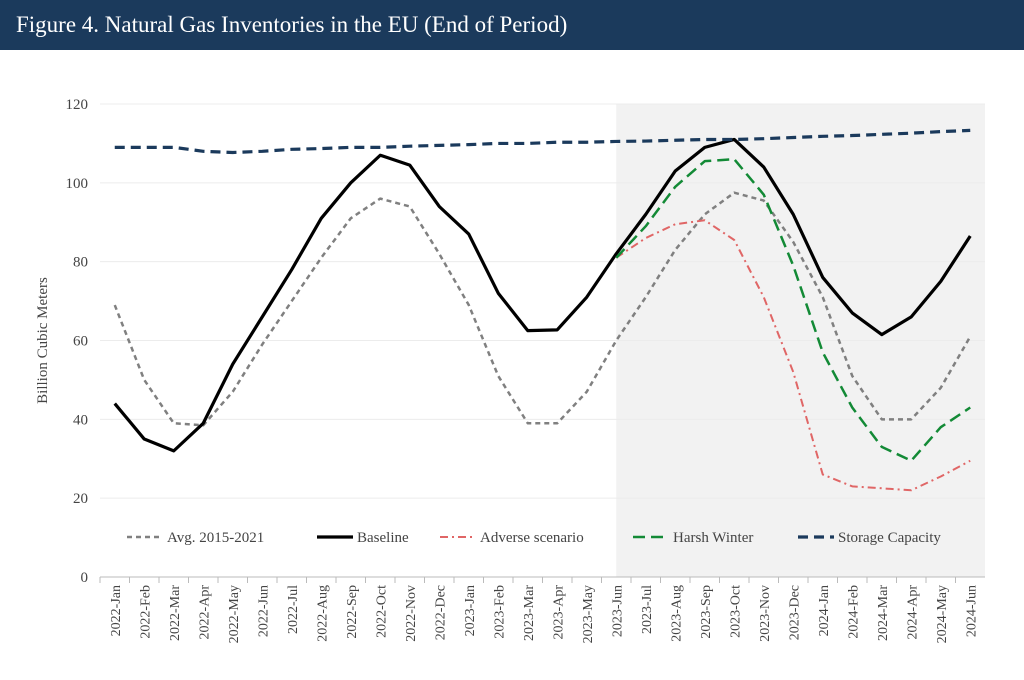  I want to click on x-tick-label: 2022-Jan, so click(116, 610).